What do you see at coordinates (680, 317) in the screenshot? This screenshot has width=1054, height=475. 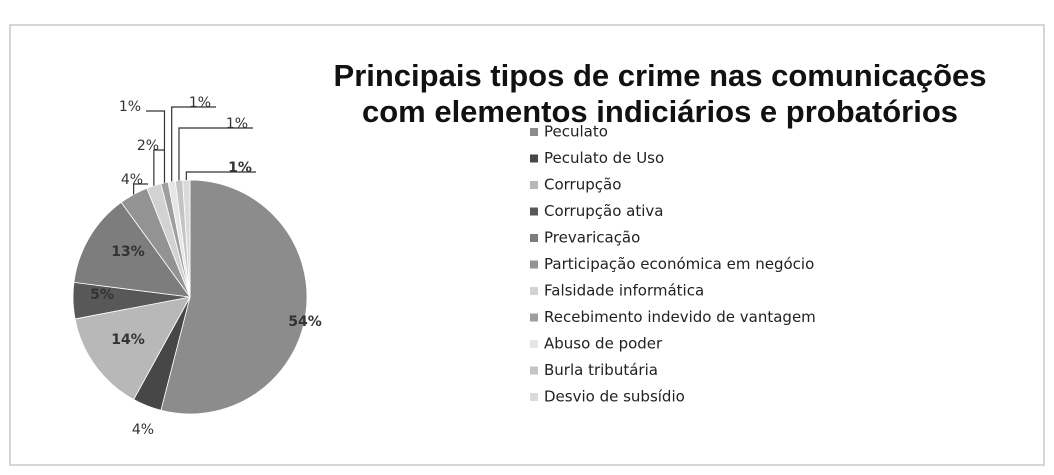 I see `legend-label: Recebimento indevido de vantagem` at bounding box center [680, 317].